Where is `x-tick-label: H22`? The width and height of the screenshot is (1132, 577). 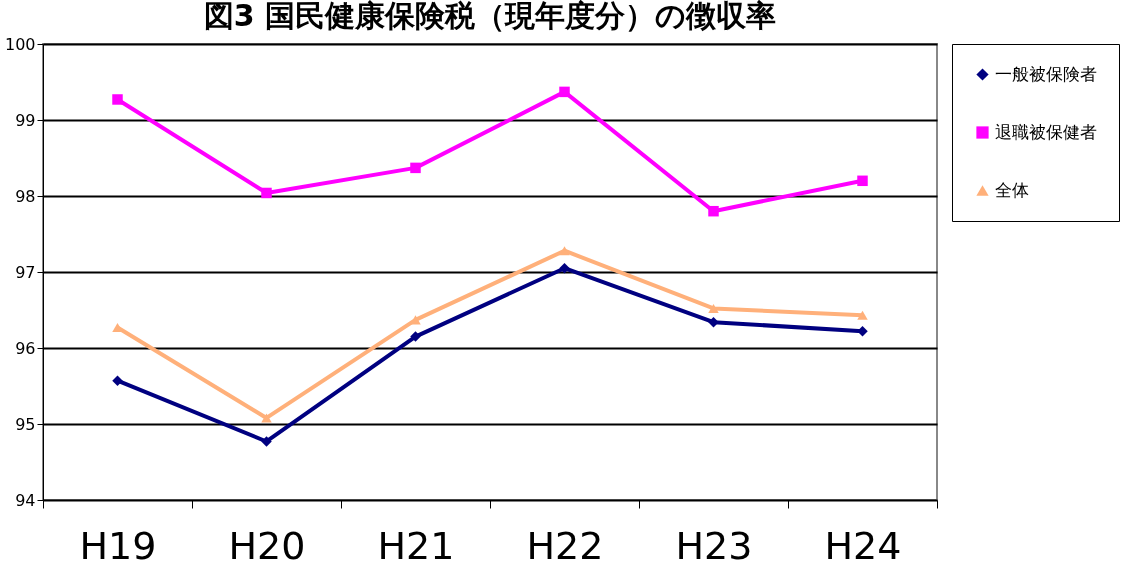 x-tick-label: H22 is located at coordinates (565, 545).